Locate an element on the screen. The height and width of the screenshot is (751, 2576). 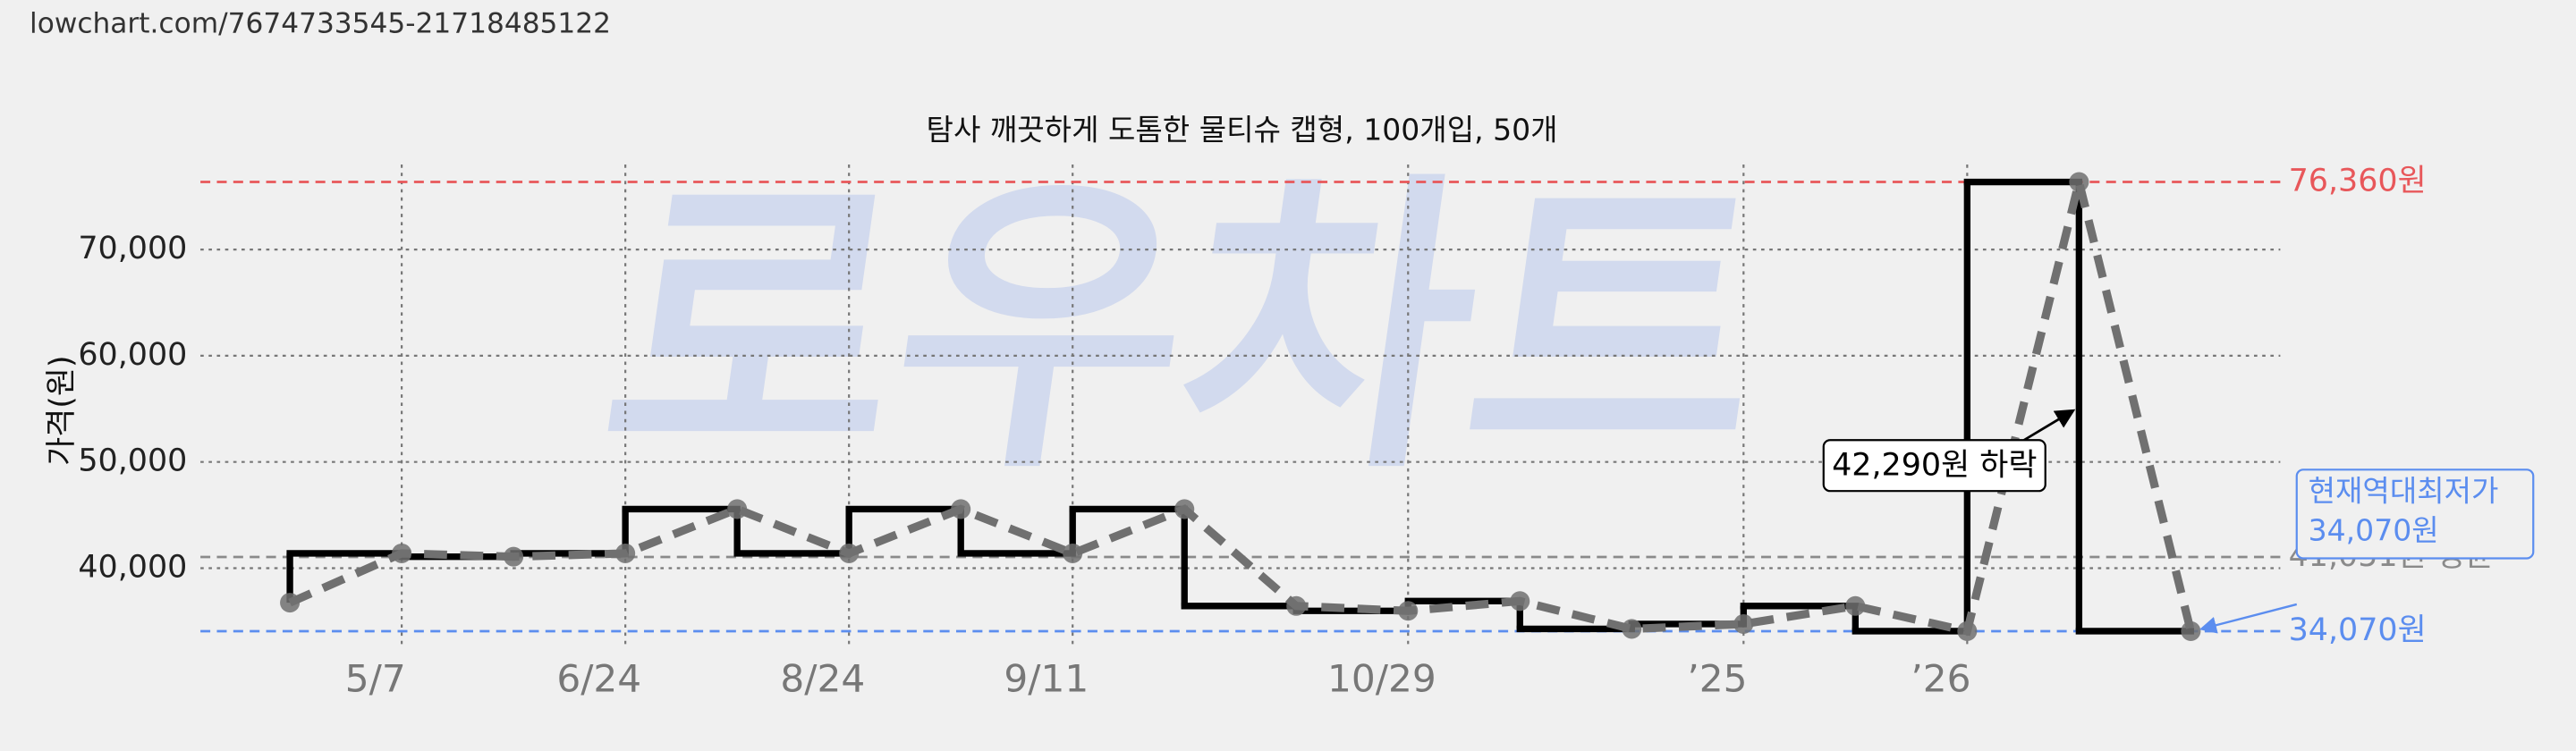
x-tick-label: 9/11 is located at coordinates (1046, 679).